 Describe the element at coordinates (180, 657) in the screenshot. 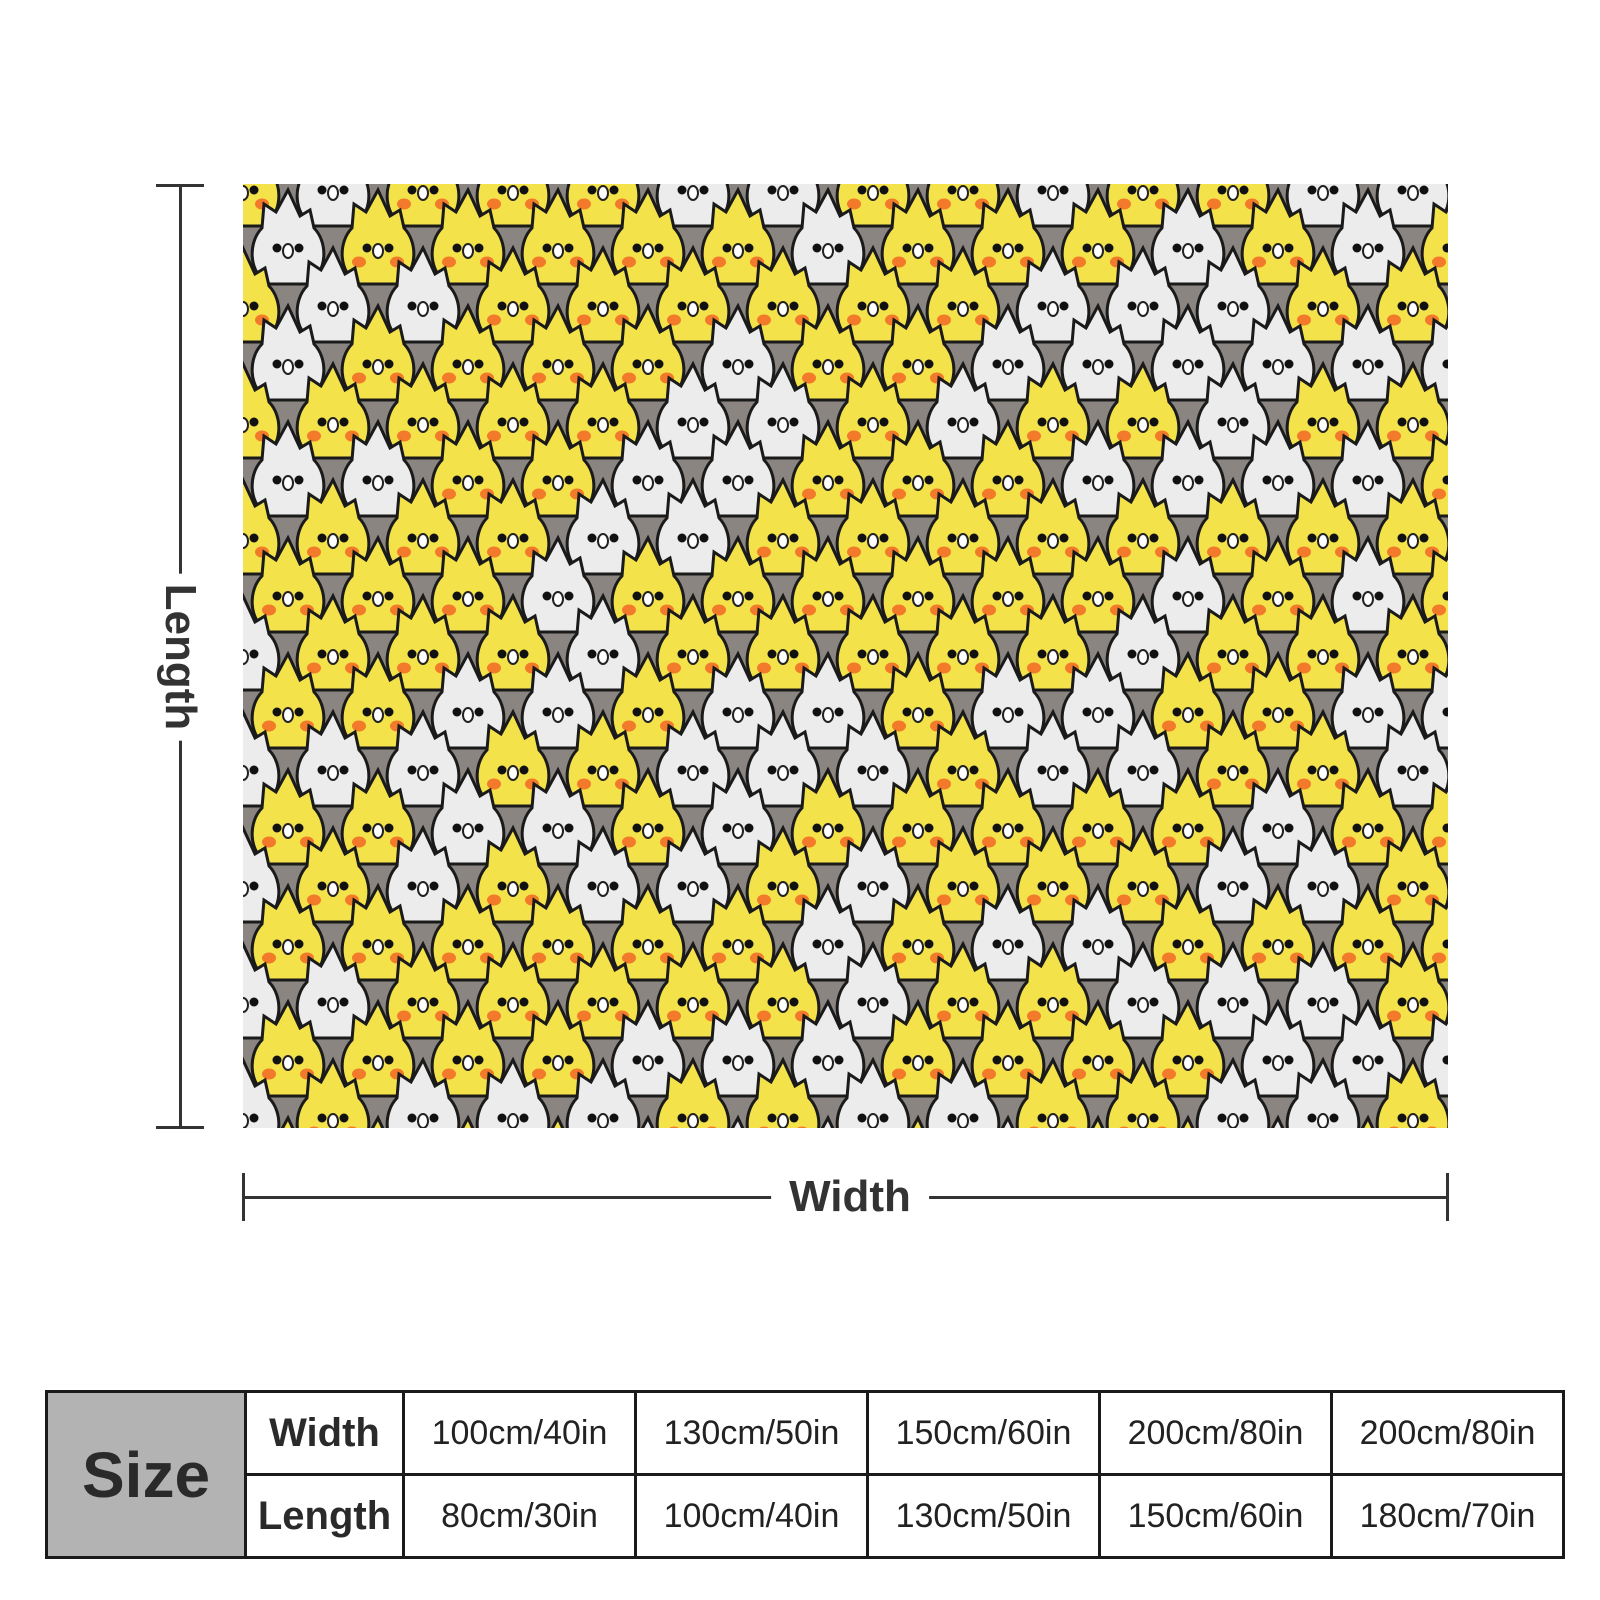

I see `length-label: Length` at that location.